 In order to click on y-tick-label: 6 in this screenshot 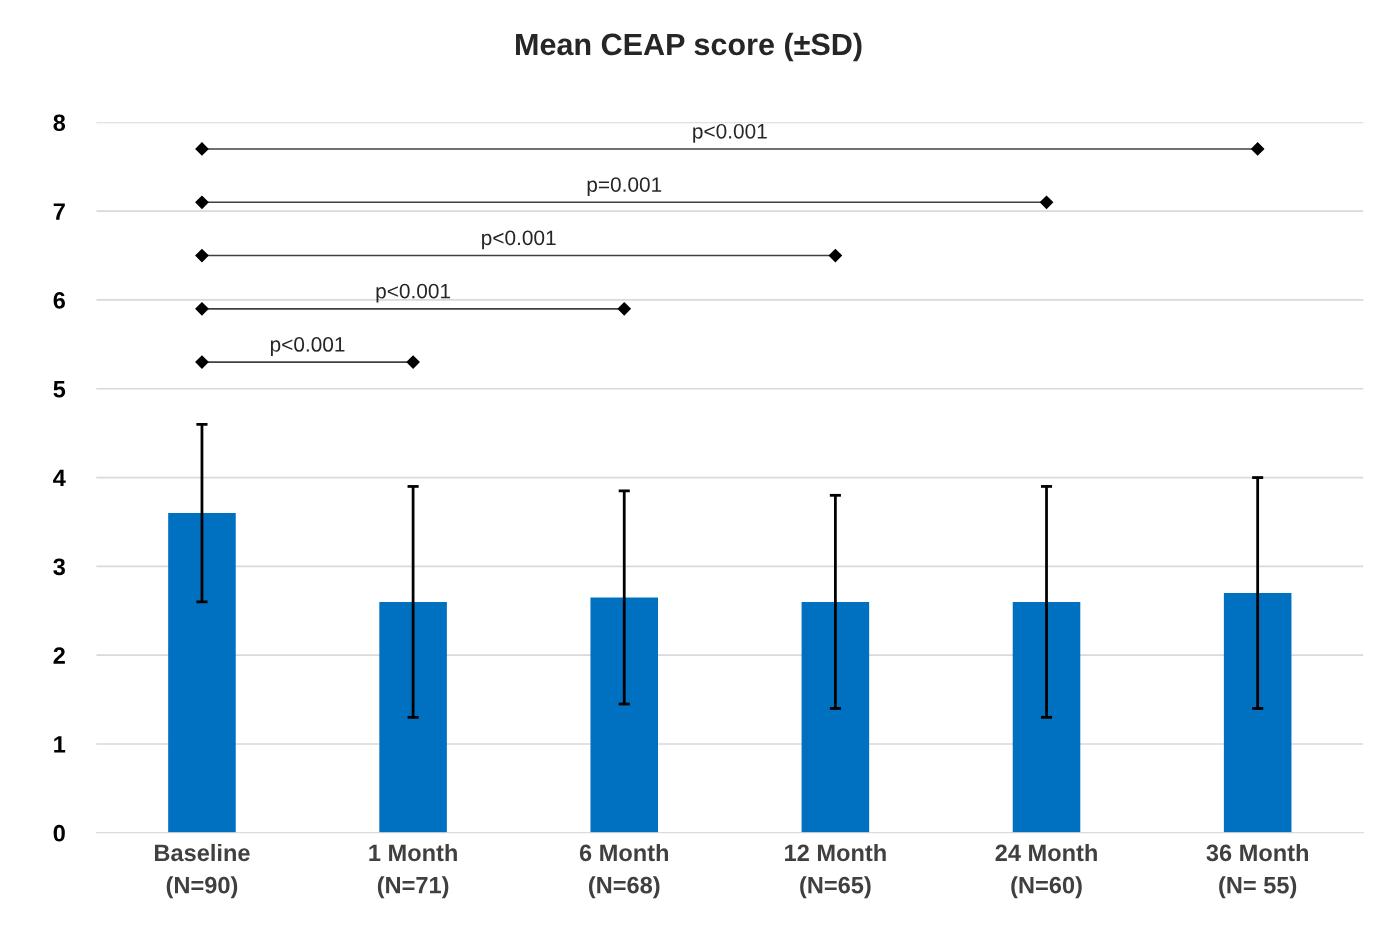, I will do `click(59, 300)`.